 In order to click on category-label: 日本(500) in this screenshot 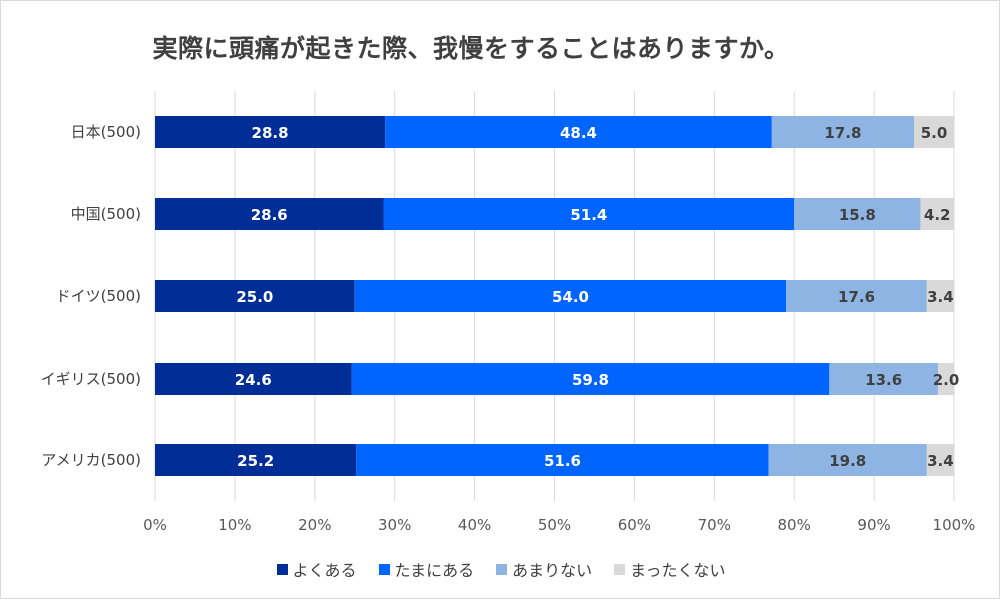, I will do `click(106, 132)`.